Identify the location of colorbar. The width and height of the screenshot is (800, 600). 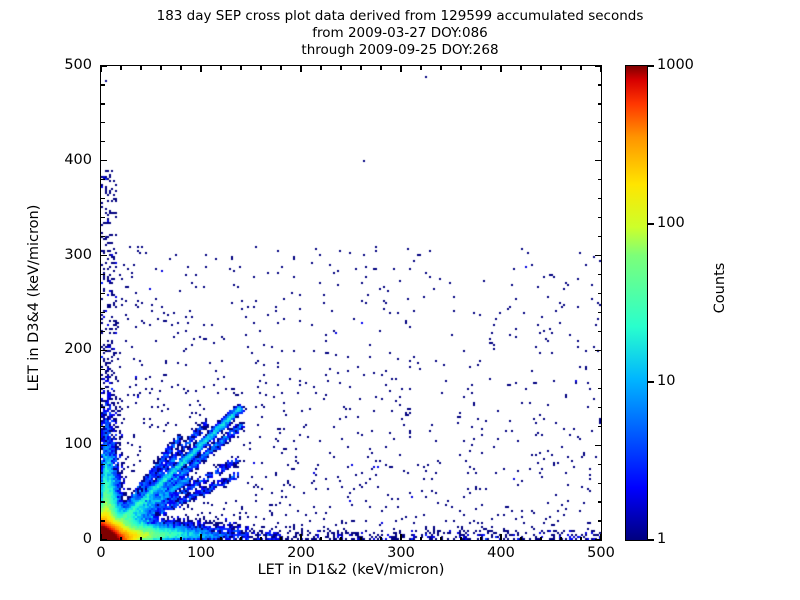
(636, 303).